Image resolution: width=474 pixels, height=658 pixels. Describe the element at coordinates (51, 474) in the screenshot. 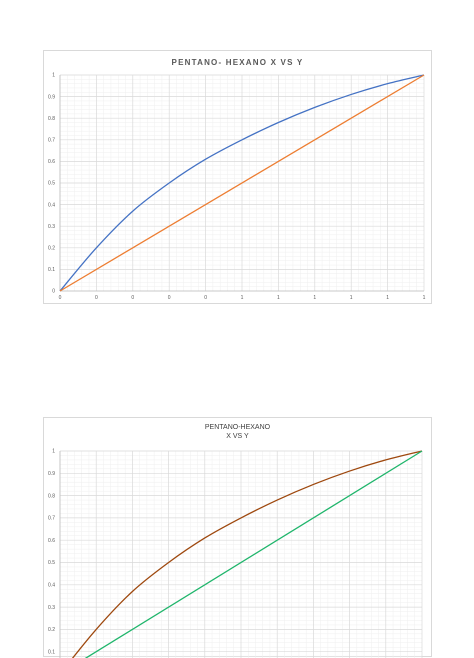

I see `chart-2-y-tick-label: 0.9` at that location.